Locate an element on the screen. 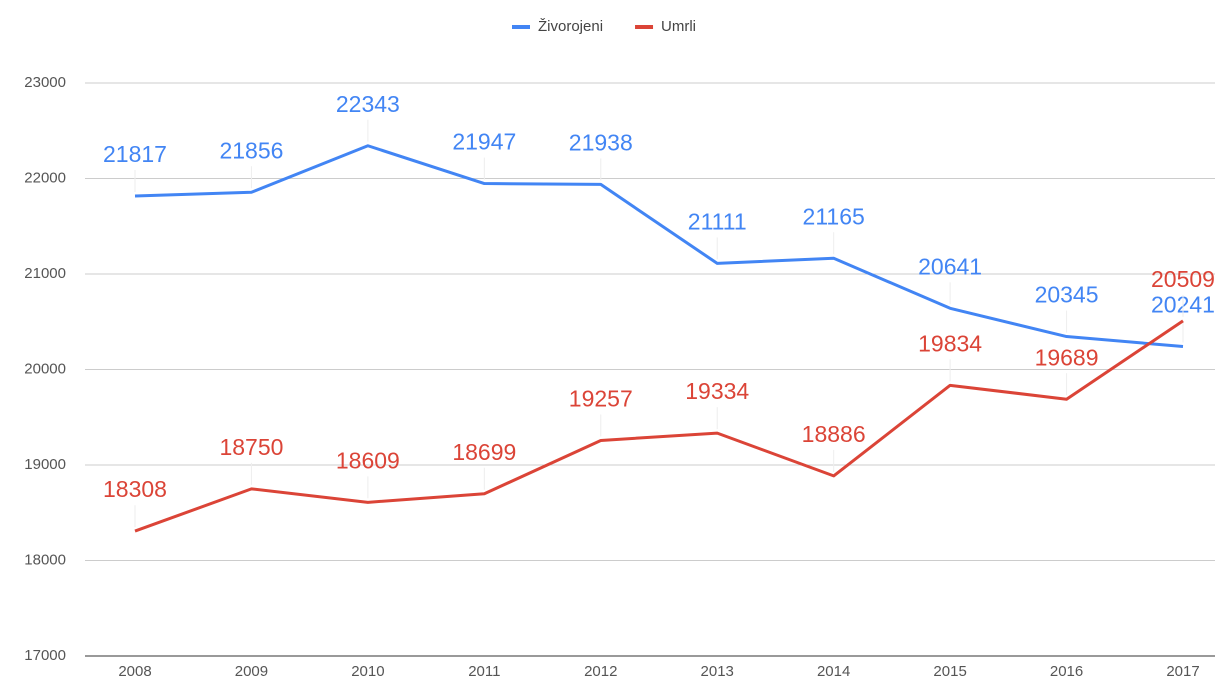 This screenshot has height=686, width=1231. y-tick-label: 23000 is located at coordinates (45, 82).